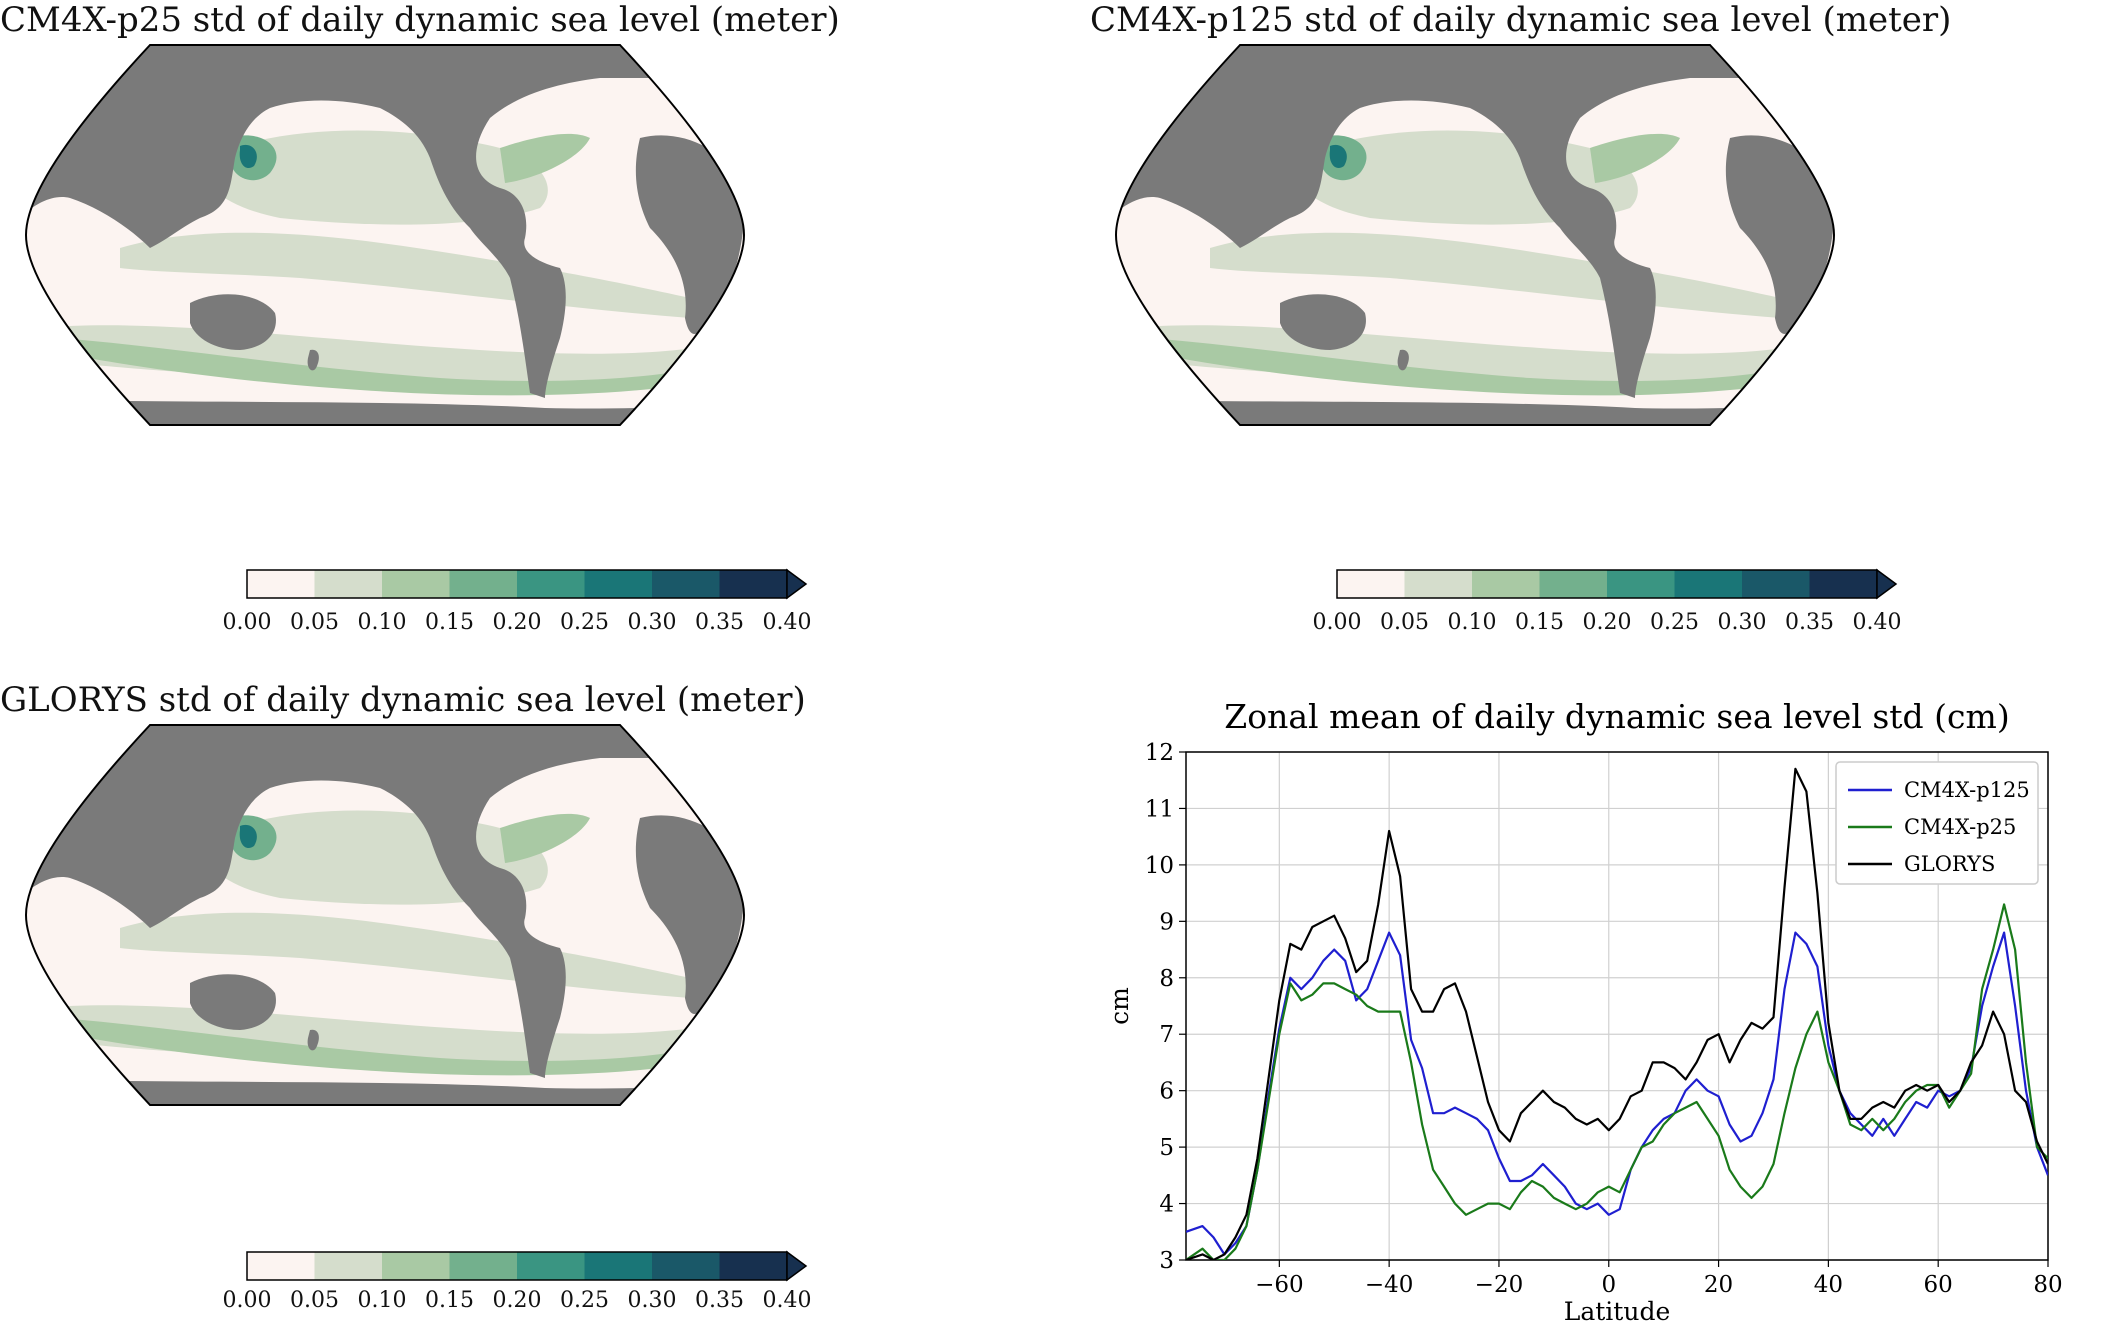  Describe the element at coordinates (1617, 1310) in the screenshot. I see `x-axis-label: Latitude` at that location.